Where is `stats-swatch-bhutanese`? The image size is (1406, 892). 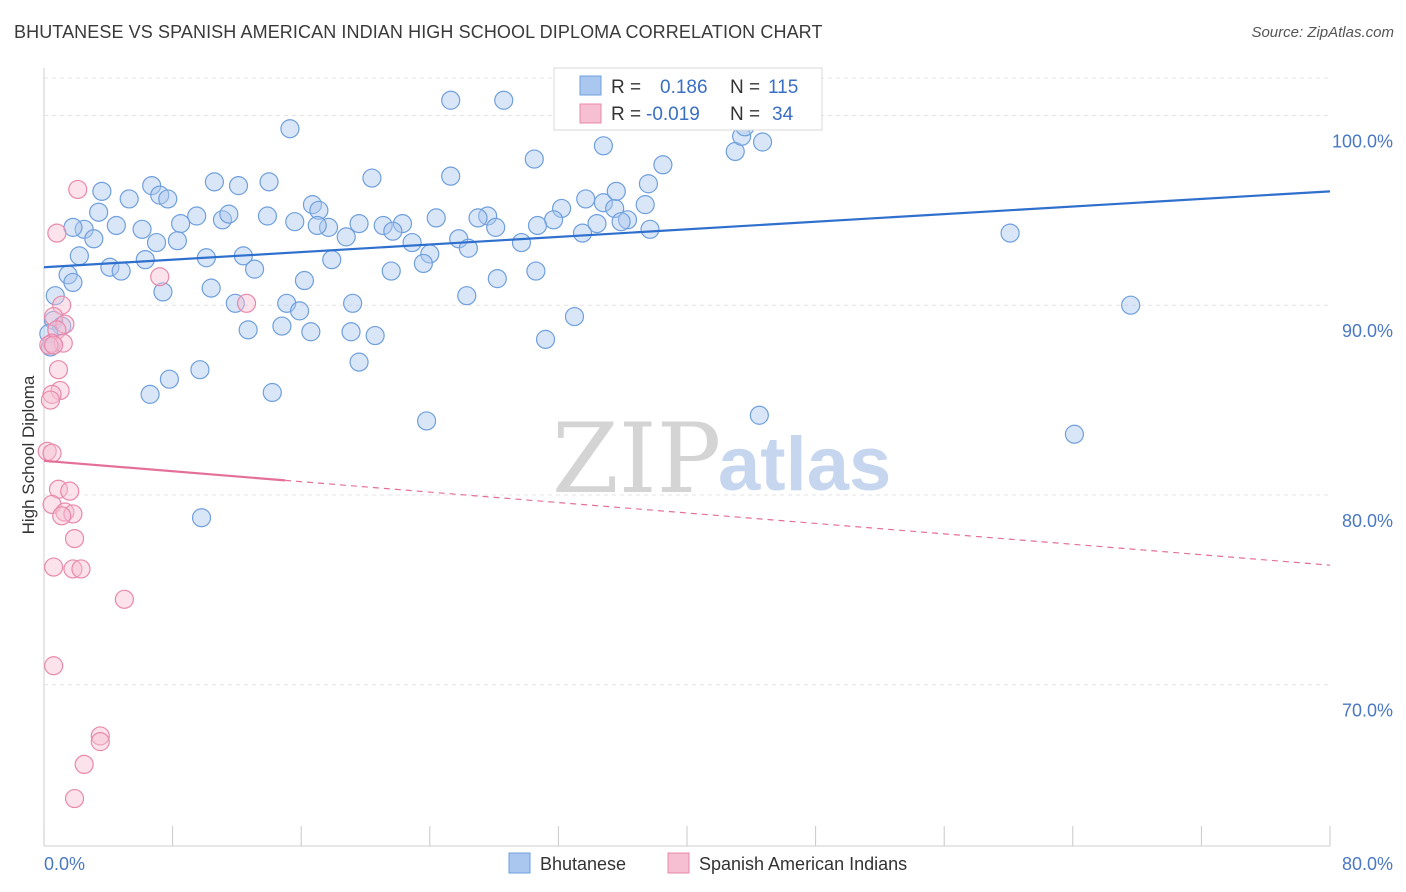 stats-swatch-bhutanese is located at coordinates (590, 85).